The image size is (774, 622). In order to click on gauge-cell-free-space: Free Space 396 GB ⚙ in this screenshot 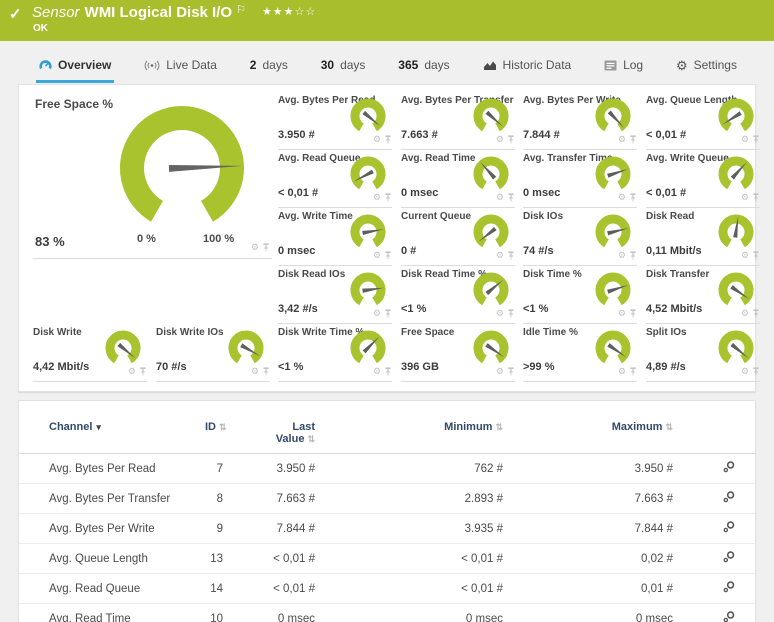, I will do `click(458, 353)`.